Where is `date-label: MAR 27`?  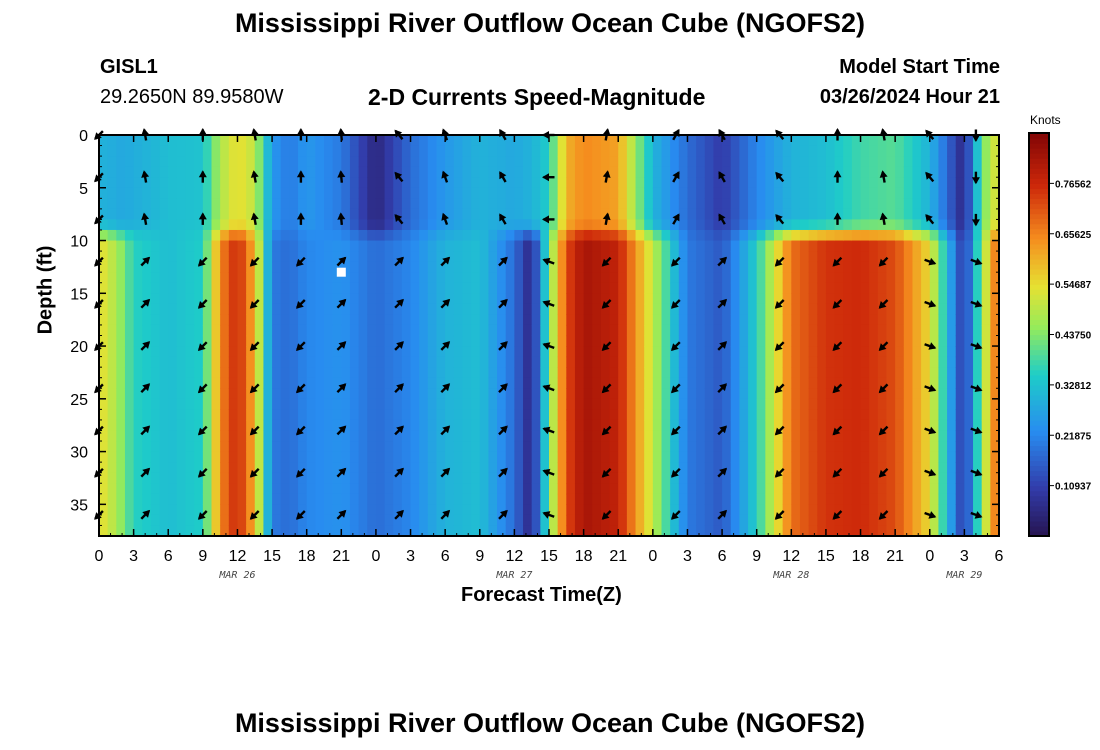
date-label: MAR 27 is located at coordinates (513, 575).